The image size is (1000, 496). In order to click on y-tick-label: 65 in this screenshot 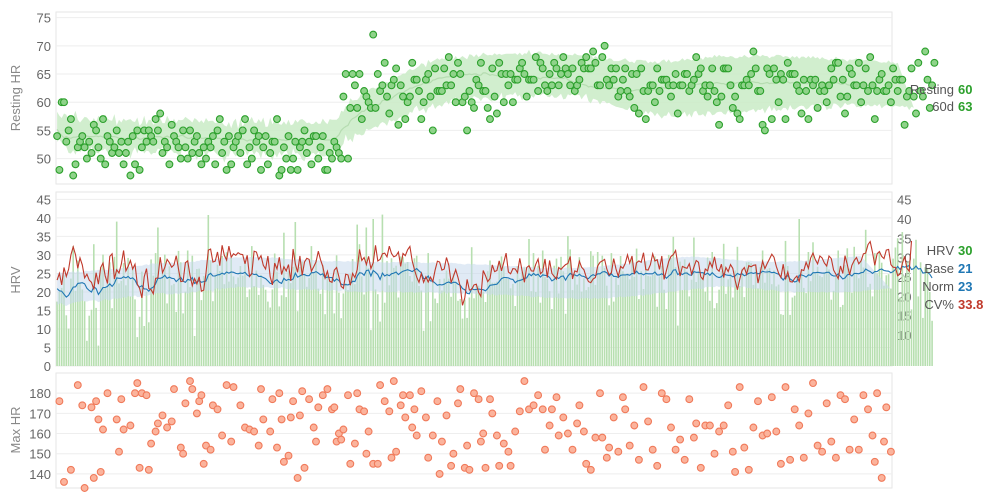, I will do `click(44, 74)`.